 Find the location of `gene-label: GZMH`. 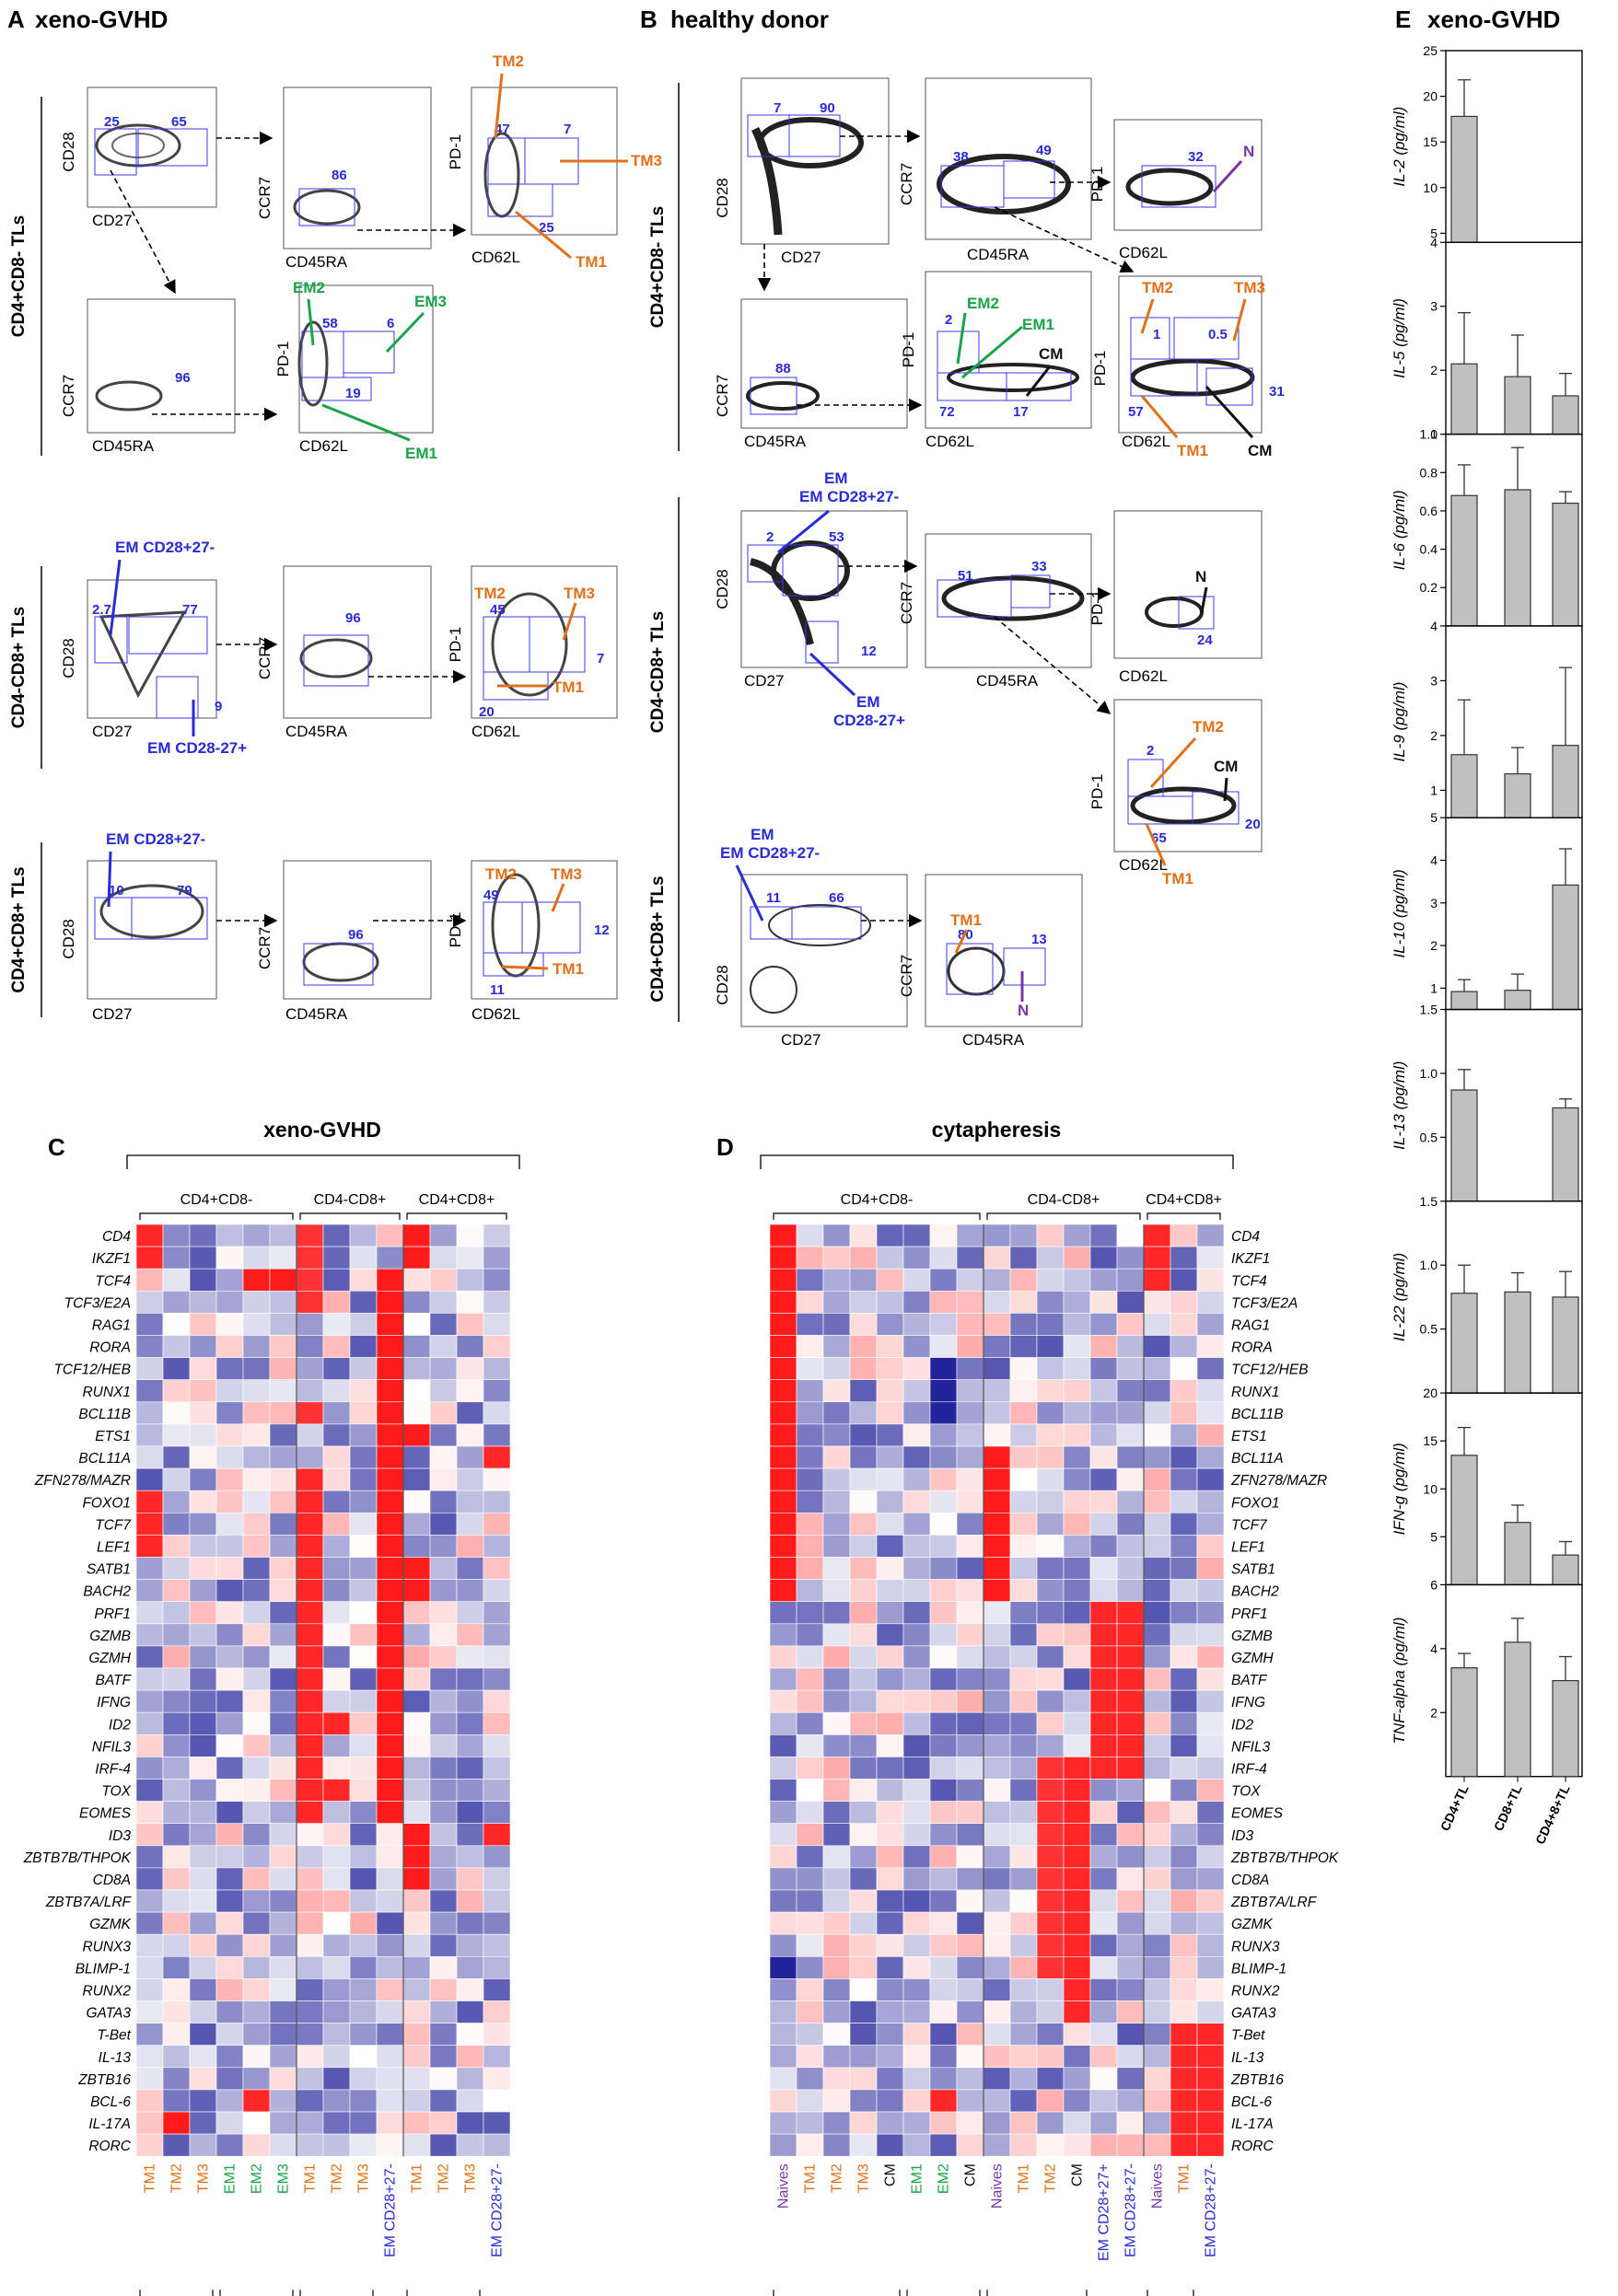

gene-label: GZMH is located at coordinates (1252, 1658).